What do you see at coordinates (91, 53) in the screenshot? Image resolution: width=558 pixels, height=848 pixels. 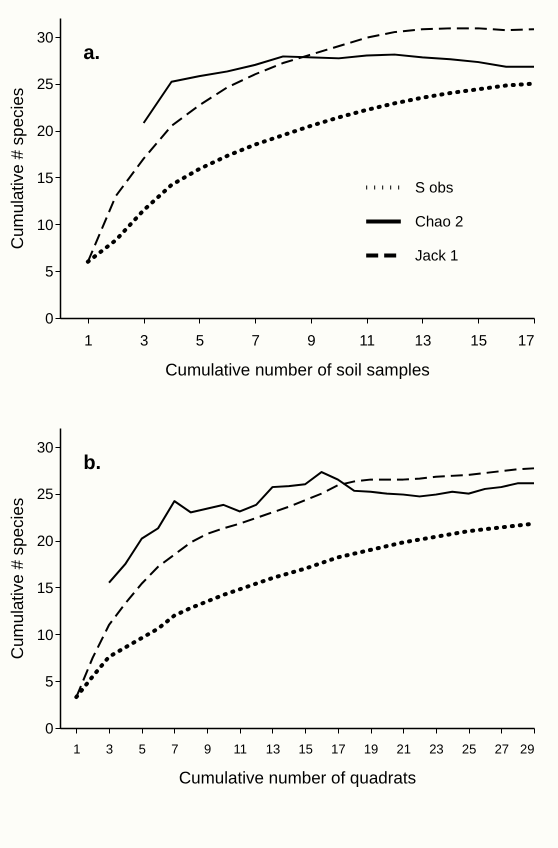 I see `text: a.` at bounding box center [91, 53].